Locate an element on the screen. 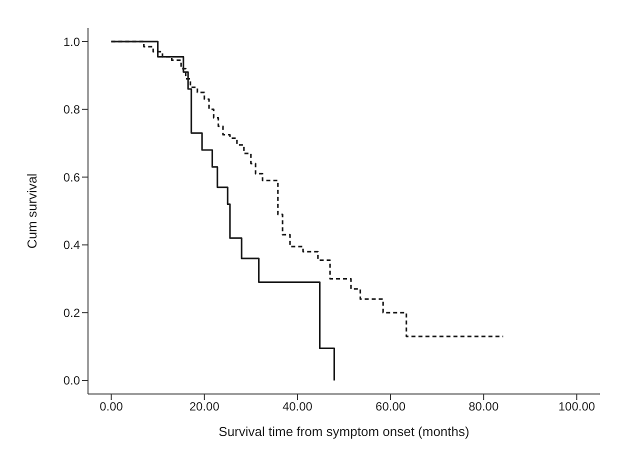 This screenshot has width=628, height=462. x-axis-title: Survival time from symptom onset (months) is located at coordinates (344, 431).